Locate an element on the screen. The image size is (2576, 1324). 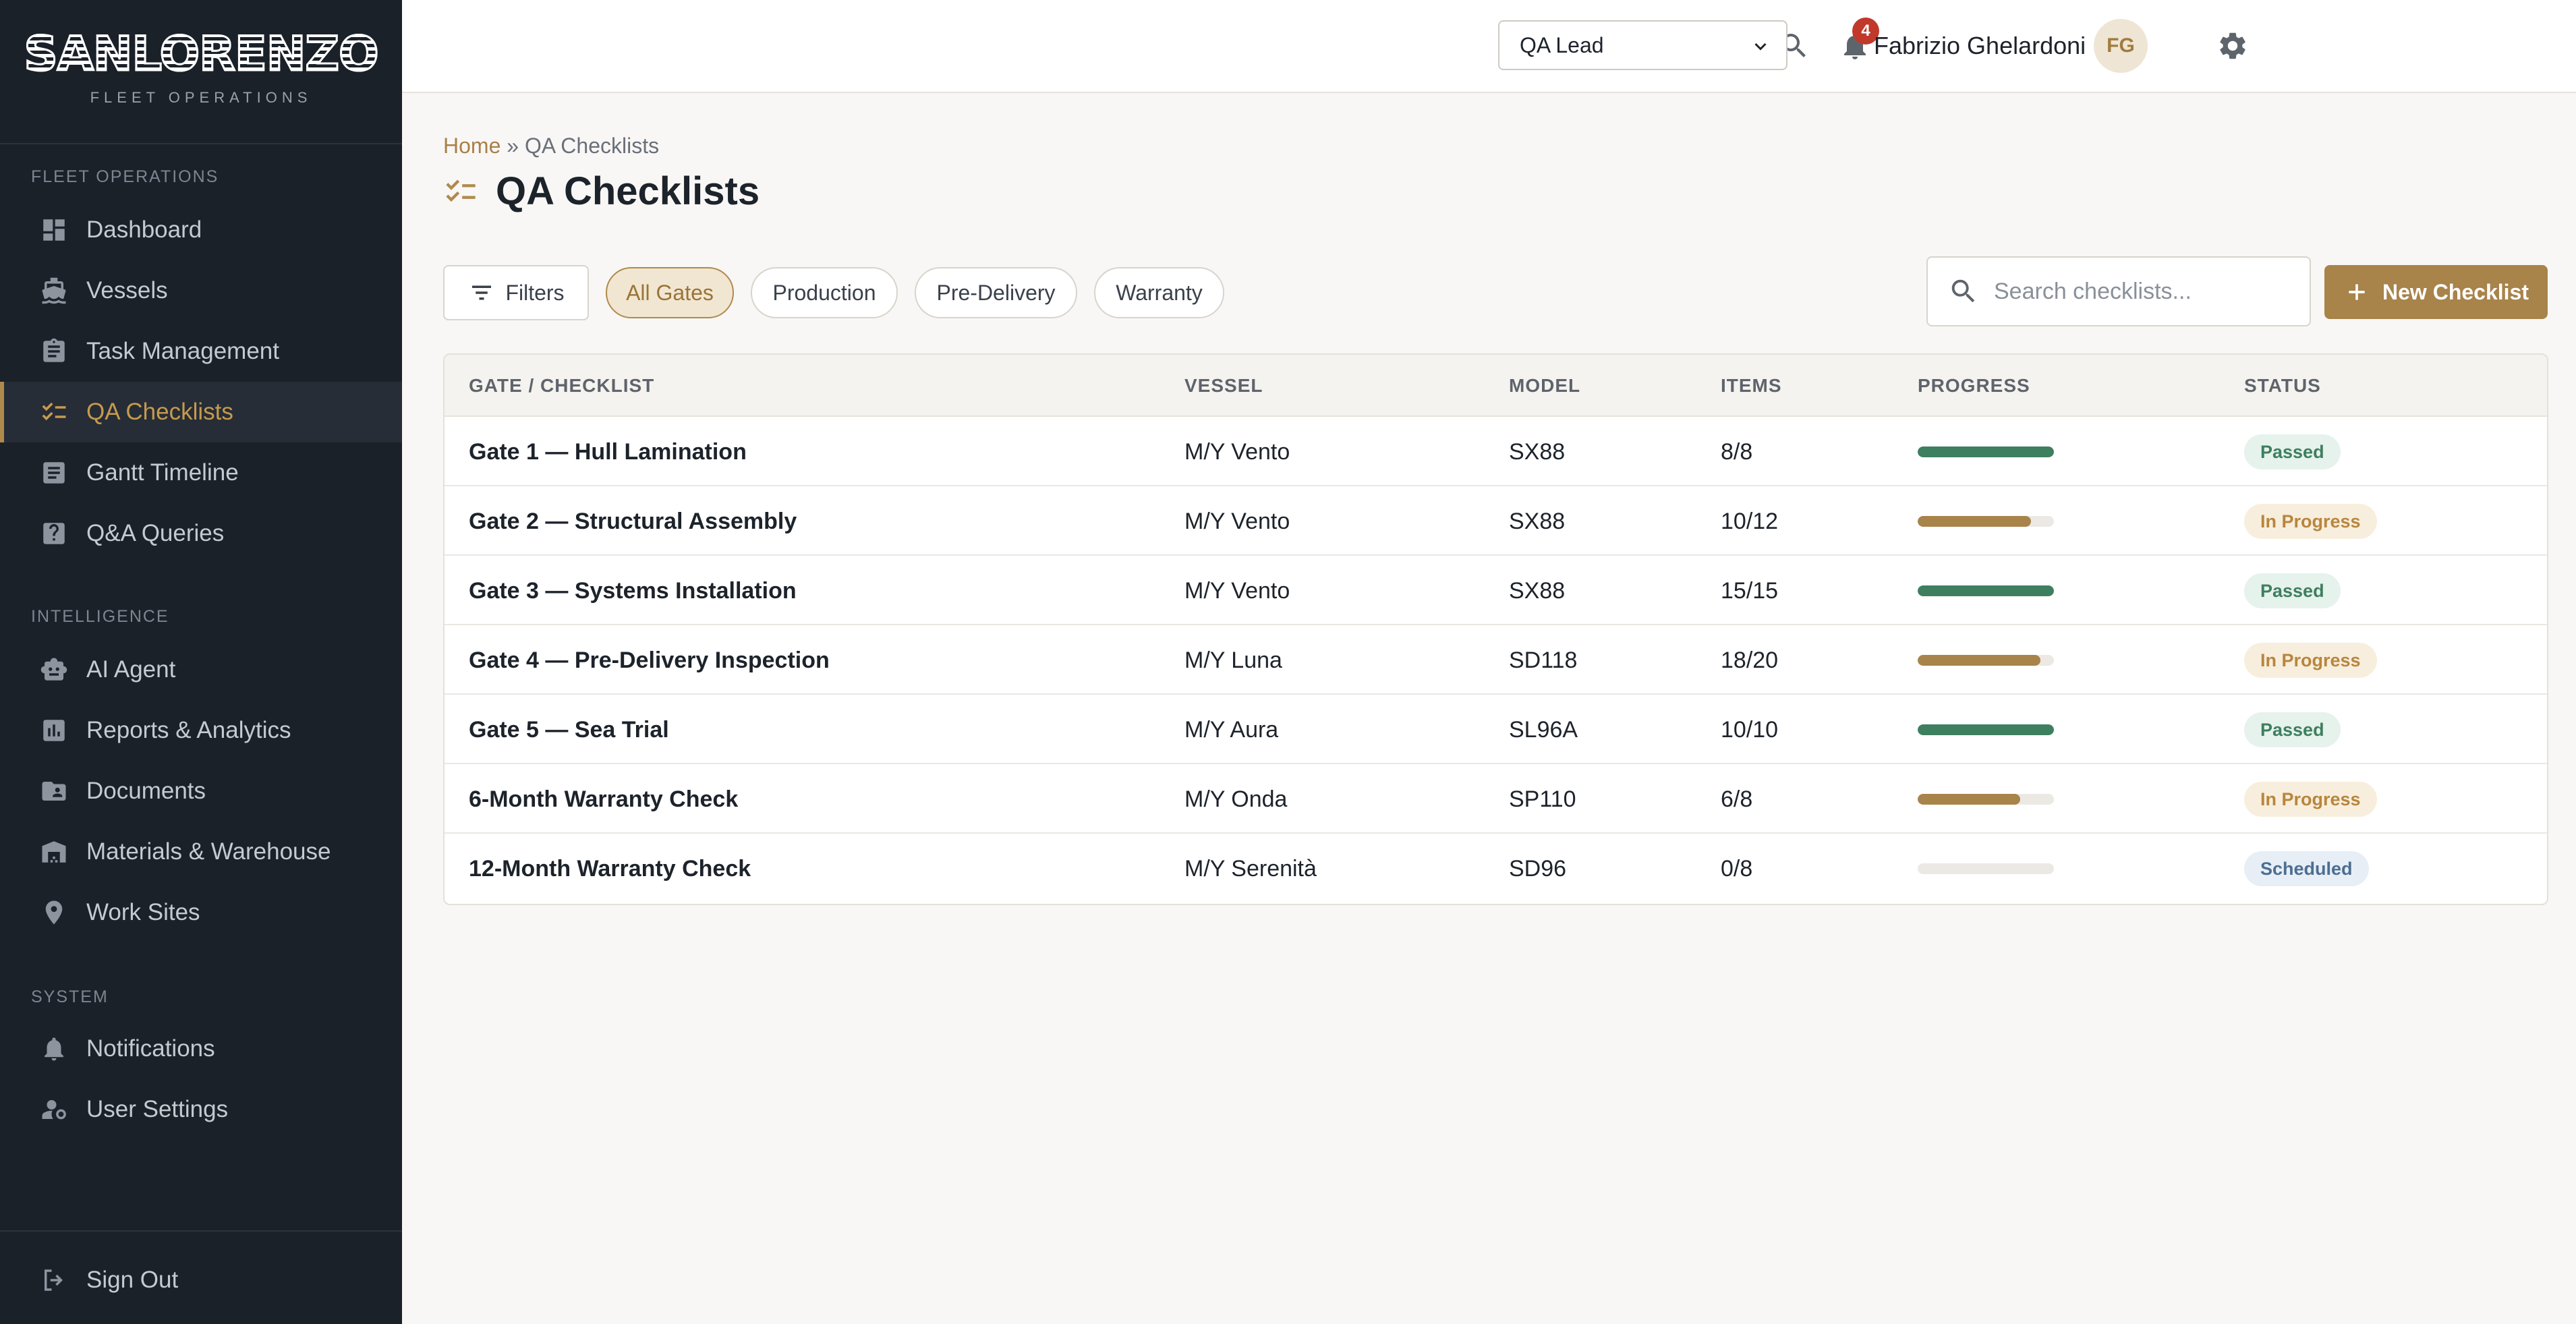
sidebar-item-materials-warehouse: Materials & Warehouse is located at coordinates (201, 852).